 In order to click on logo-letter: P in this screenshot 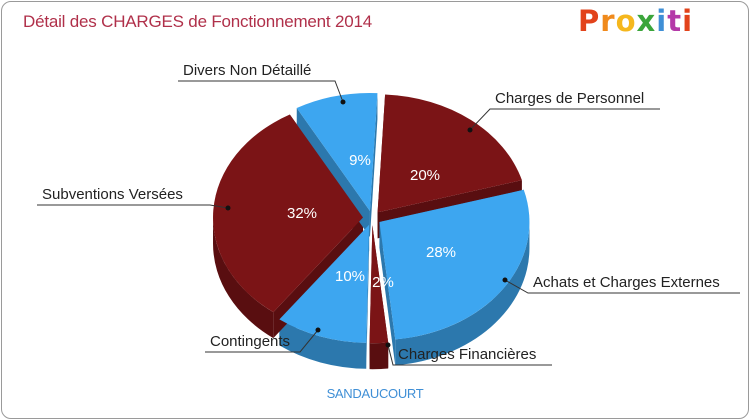, I will do `click(589, 21)`.